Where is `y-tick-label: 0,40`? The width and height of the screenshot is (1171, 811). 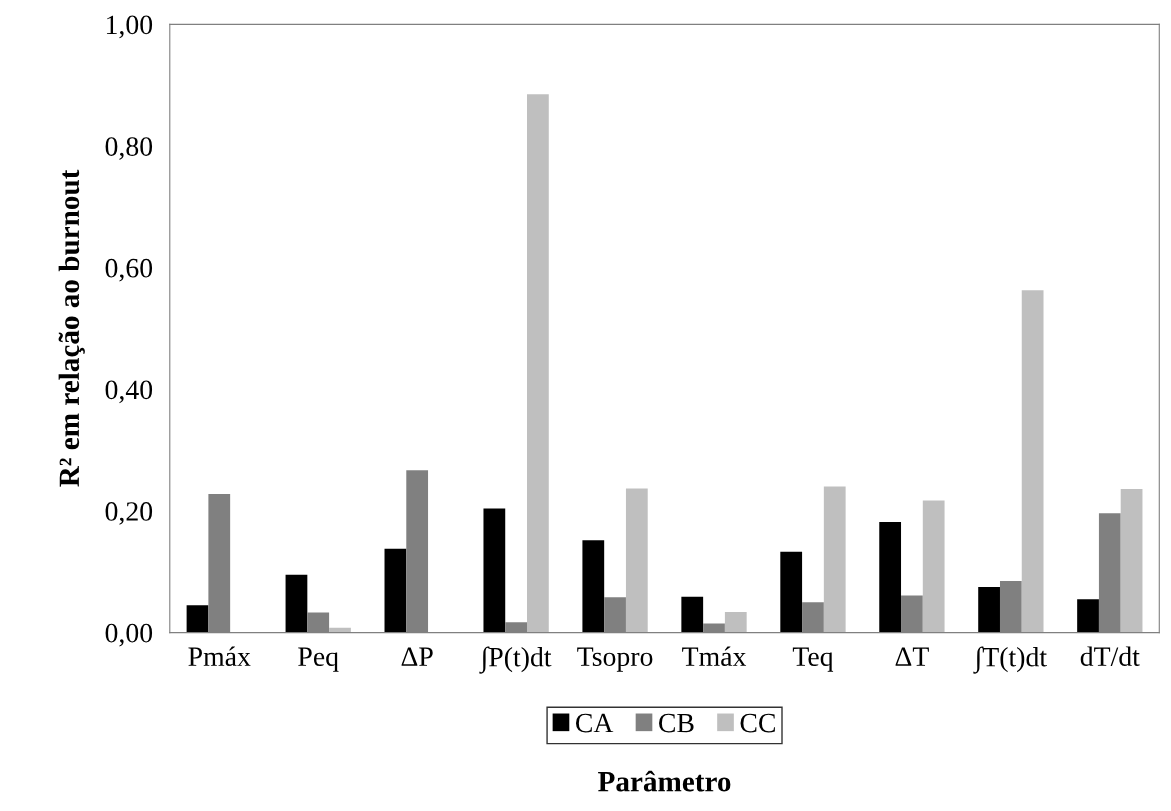 y-tick-label: 0,40 is located at coordinates (129, 392).